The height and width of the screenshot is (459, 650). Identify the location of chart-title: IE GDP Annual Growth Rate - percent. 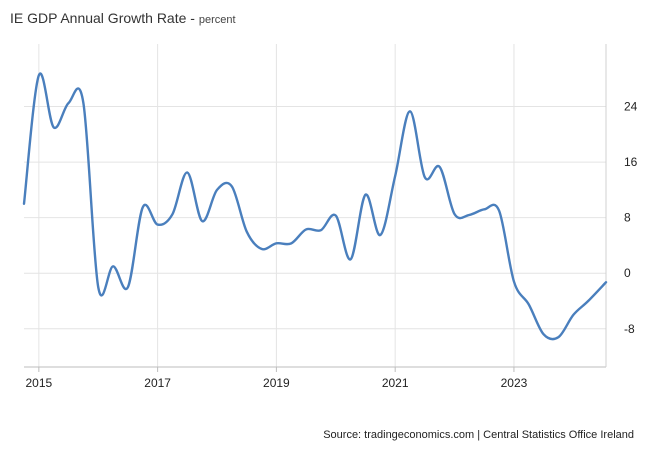
(123, 18).